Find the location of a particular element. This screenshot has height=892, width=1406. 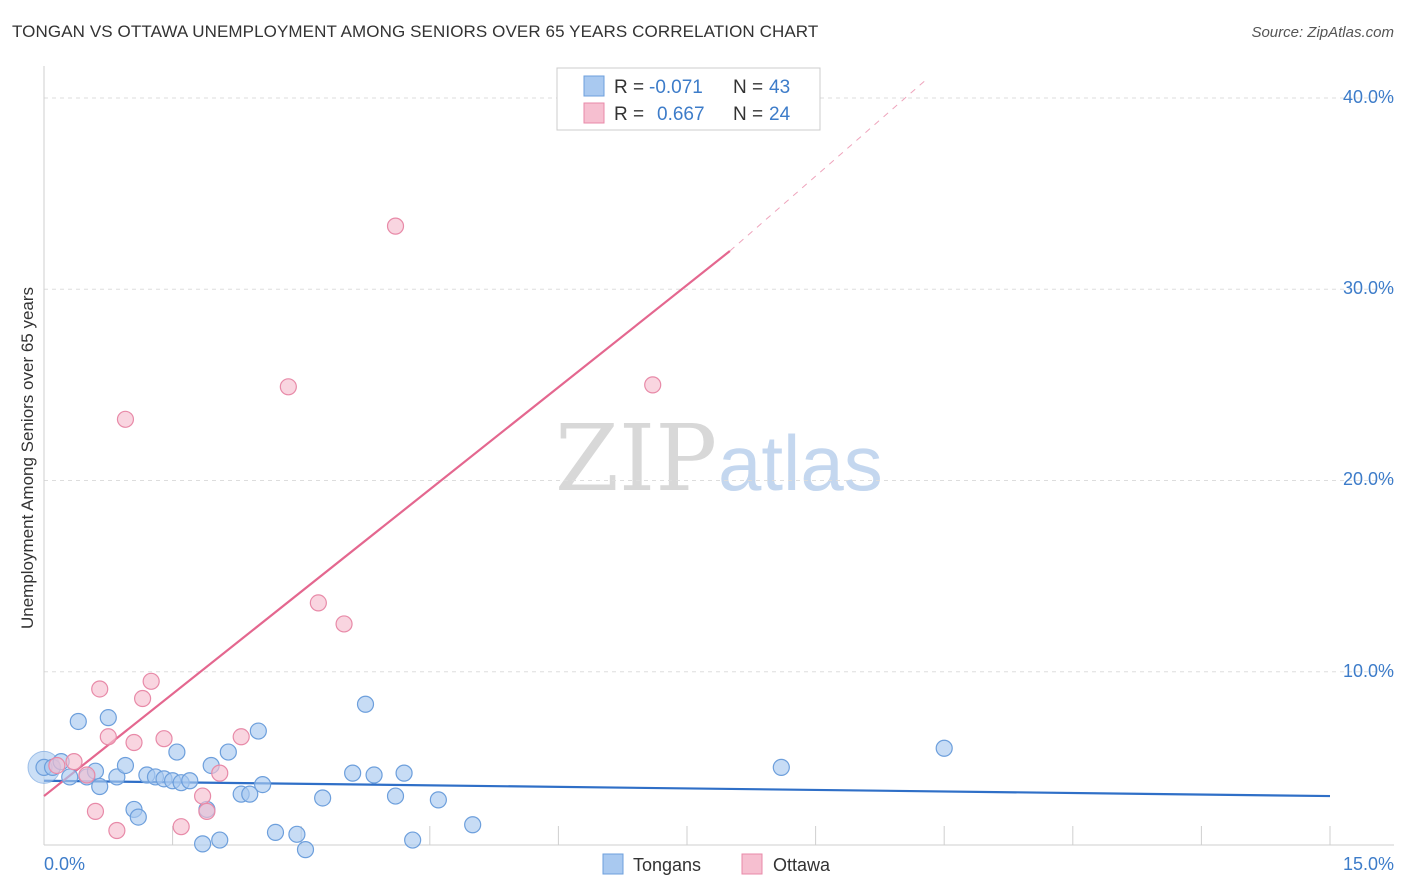

stats-n-value-tongans: 43 is located at coordinates (779, 87).